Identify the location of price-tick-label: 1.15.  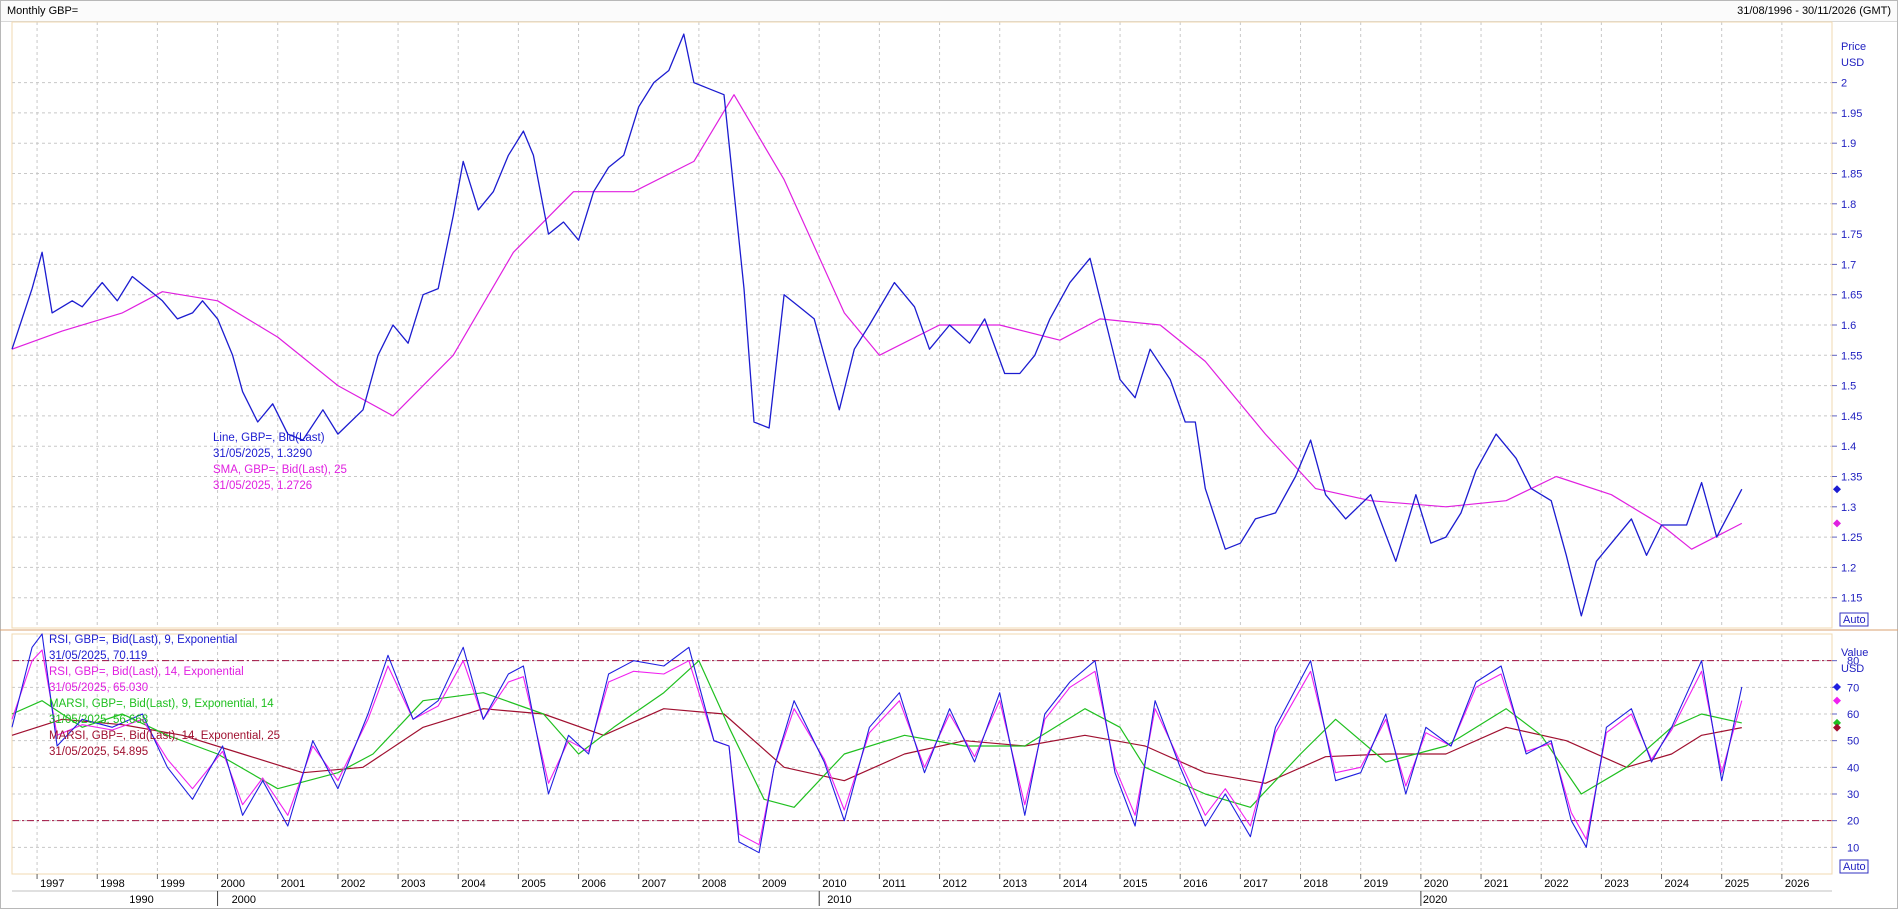
(1851, 599).